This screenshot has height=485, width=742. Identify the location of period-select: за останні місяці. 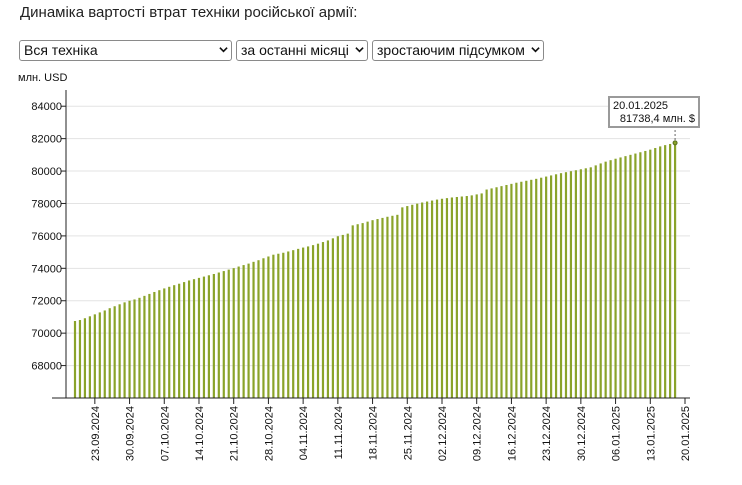
(302, 50).